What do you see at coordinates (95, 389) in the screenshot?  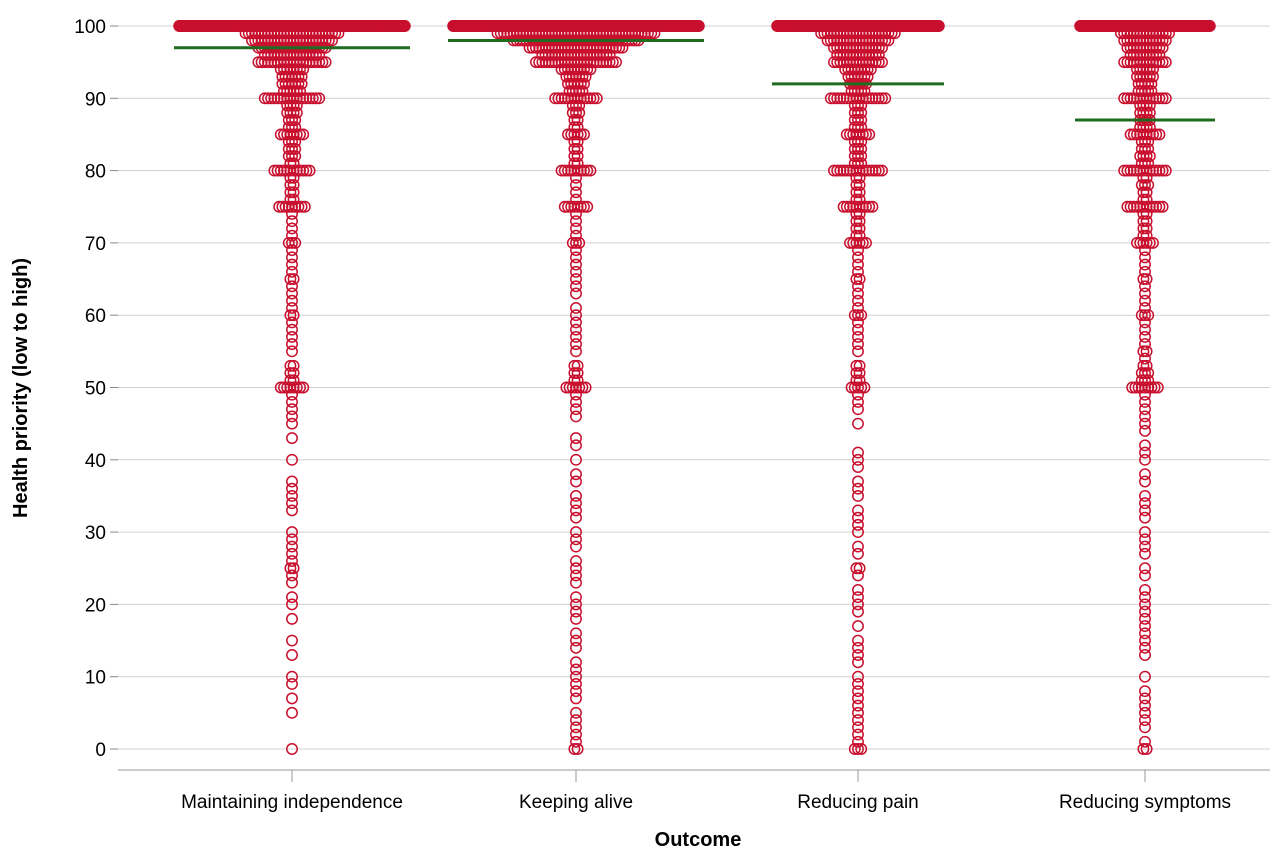 I see `y-tick-label: 50` at bounding box center [95, 389].